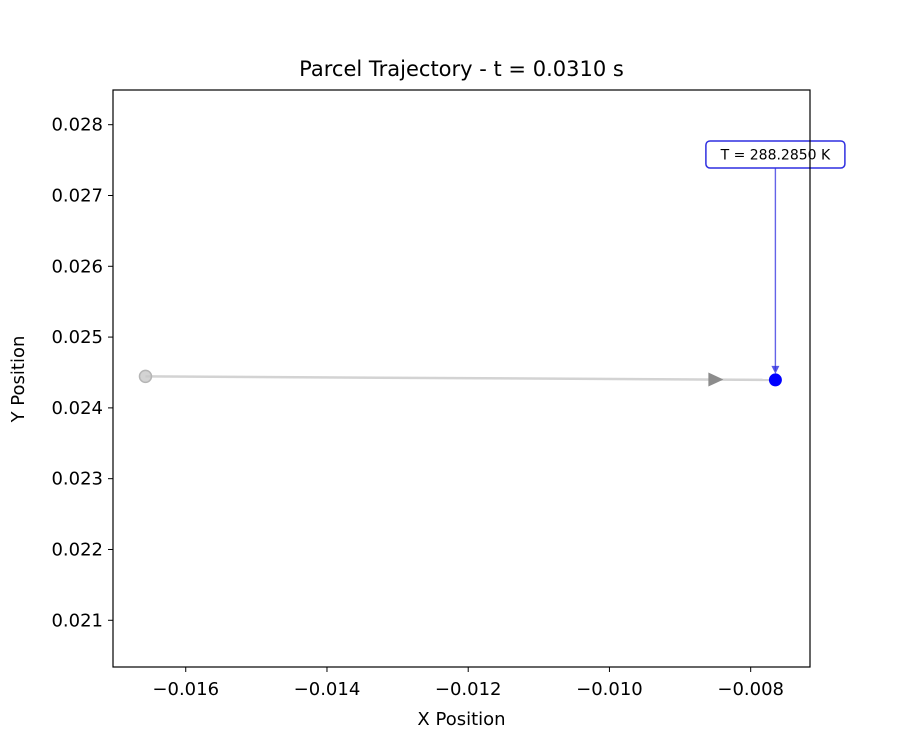 The height and width of the screenshot is (750, 900). Describe the element at coordinates (775, 369) in the screenshot. I see `annotation-arrow-head` at that location.